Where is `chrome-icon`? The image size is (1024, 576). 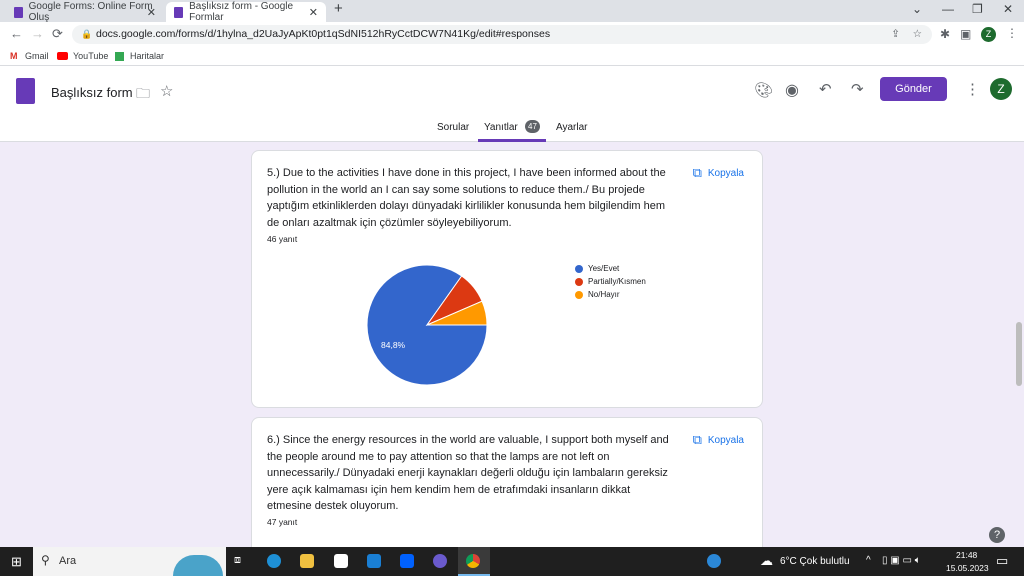
chrome-icon is located at coordinates (473, 561).